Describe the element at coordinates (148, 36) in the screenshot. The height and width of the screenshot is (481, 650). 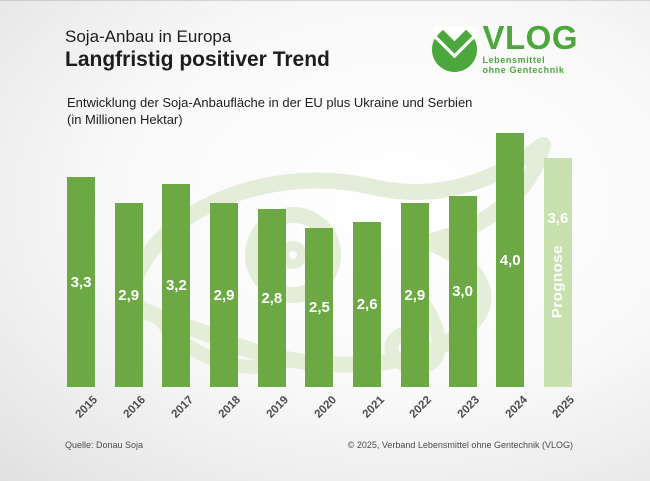
I see `kicker: Soja-Anbau in Europa` at that location.